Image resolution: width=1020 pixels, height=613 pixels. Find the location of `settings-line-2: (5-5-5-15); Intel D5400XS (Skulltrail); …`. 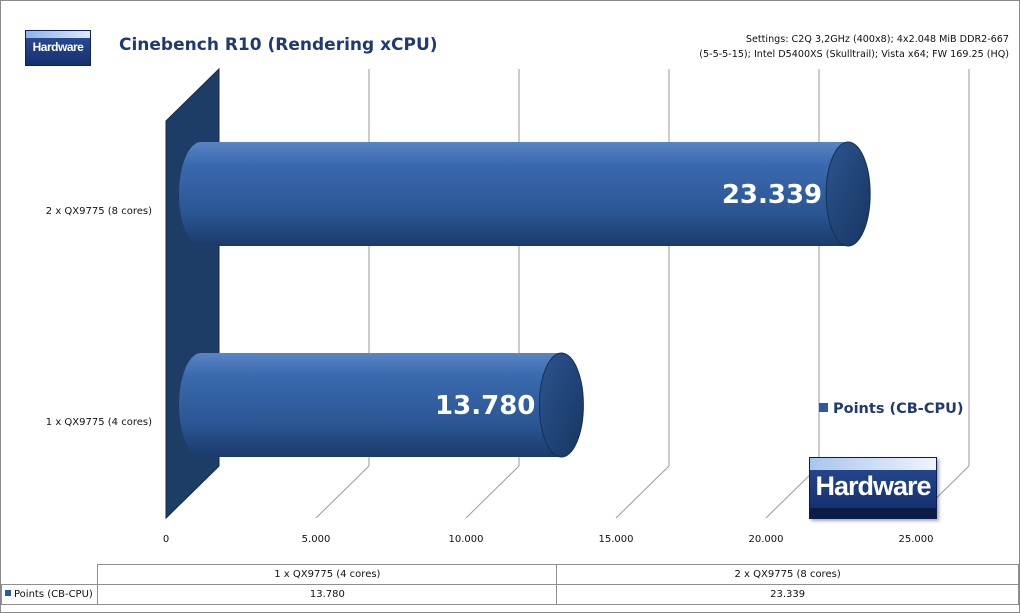

settings-line-2: (5-5-5-15); Intel D5400XS (Skulltrail); … is located at coordinates (854, 54).